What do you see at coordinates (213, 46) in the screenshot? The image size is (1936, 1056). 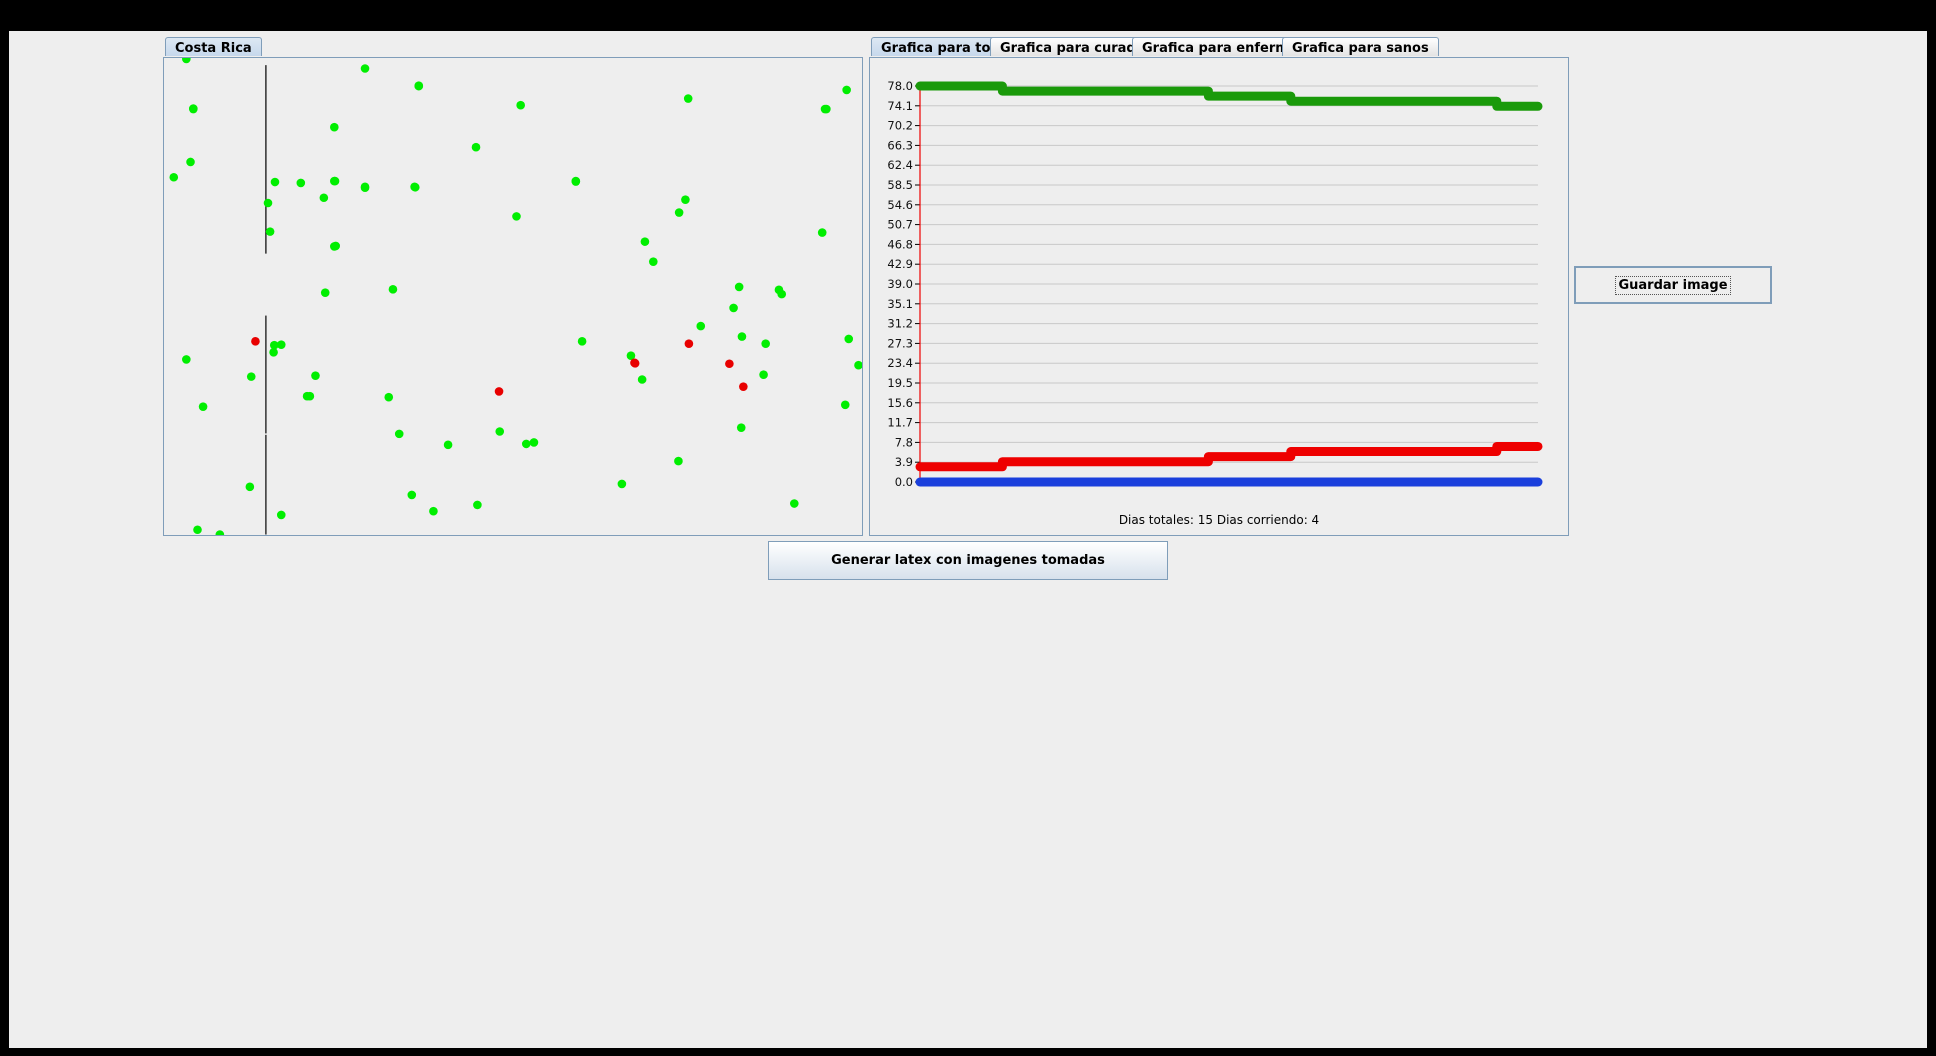 I see `tab-costa-rica: Costa Rica` at bounding box center [213, 46].